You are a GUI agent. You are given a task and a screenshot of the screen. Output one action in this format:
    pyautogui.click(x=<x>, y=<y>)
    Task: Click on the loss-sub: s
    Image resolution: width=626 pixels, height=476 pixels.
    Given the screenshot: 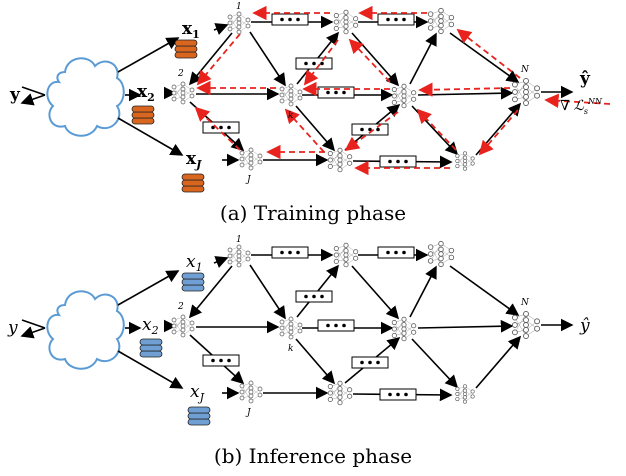 What is the action you would take?
    pyautogui.click(x=586, y=111)
    